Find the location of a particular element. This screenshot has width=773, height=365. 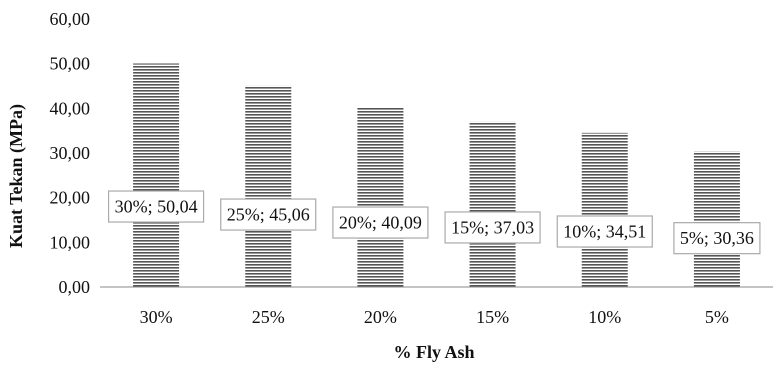

x-axis-title: % Fly Ash is located at coordinates (433, 352).